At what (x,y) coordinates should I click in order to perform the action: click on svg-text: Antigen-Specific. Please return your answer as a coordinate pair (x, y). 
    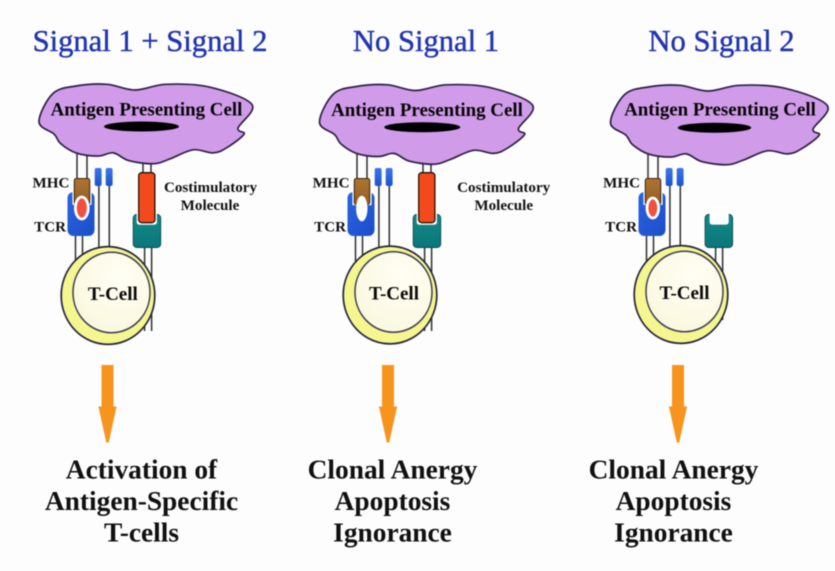
    Looking at the image, I should click on (141, 501).